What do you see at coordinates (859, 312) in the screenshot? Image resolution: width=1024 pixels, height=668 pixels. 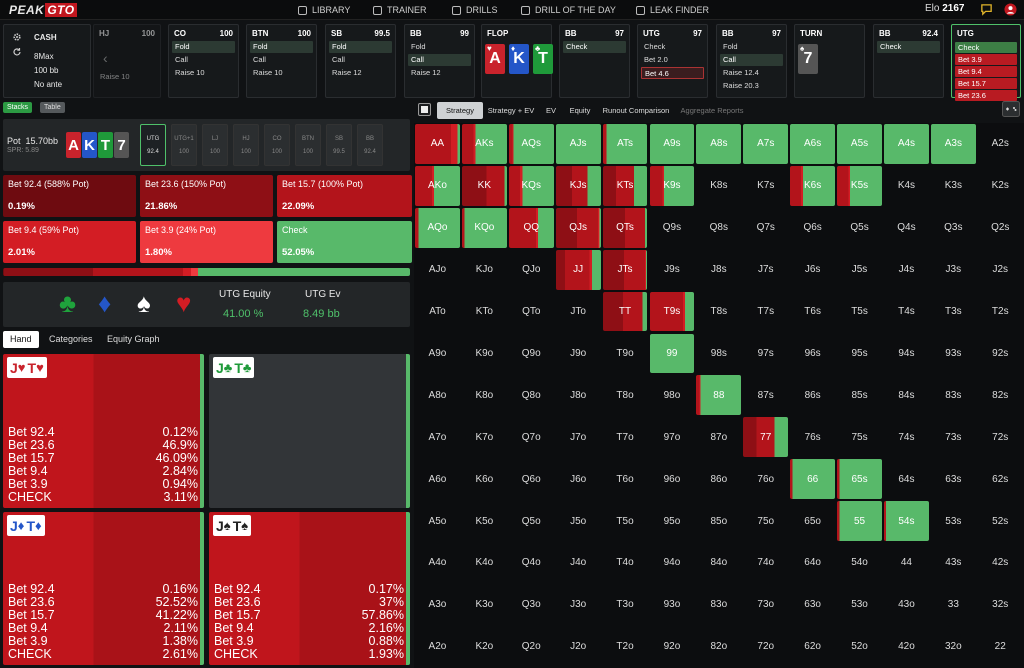 I see `grid-cell: T5s` at bounding box center [859, 312].